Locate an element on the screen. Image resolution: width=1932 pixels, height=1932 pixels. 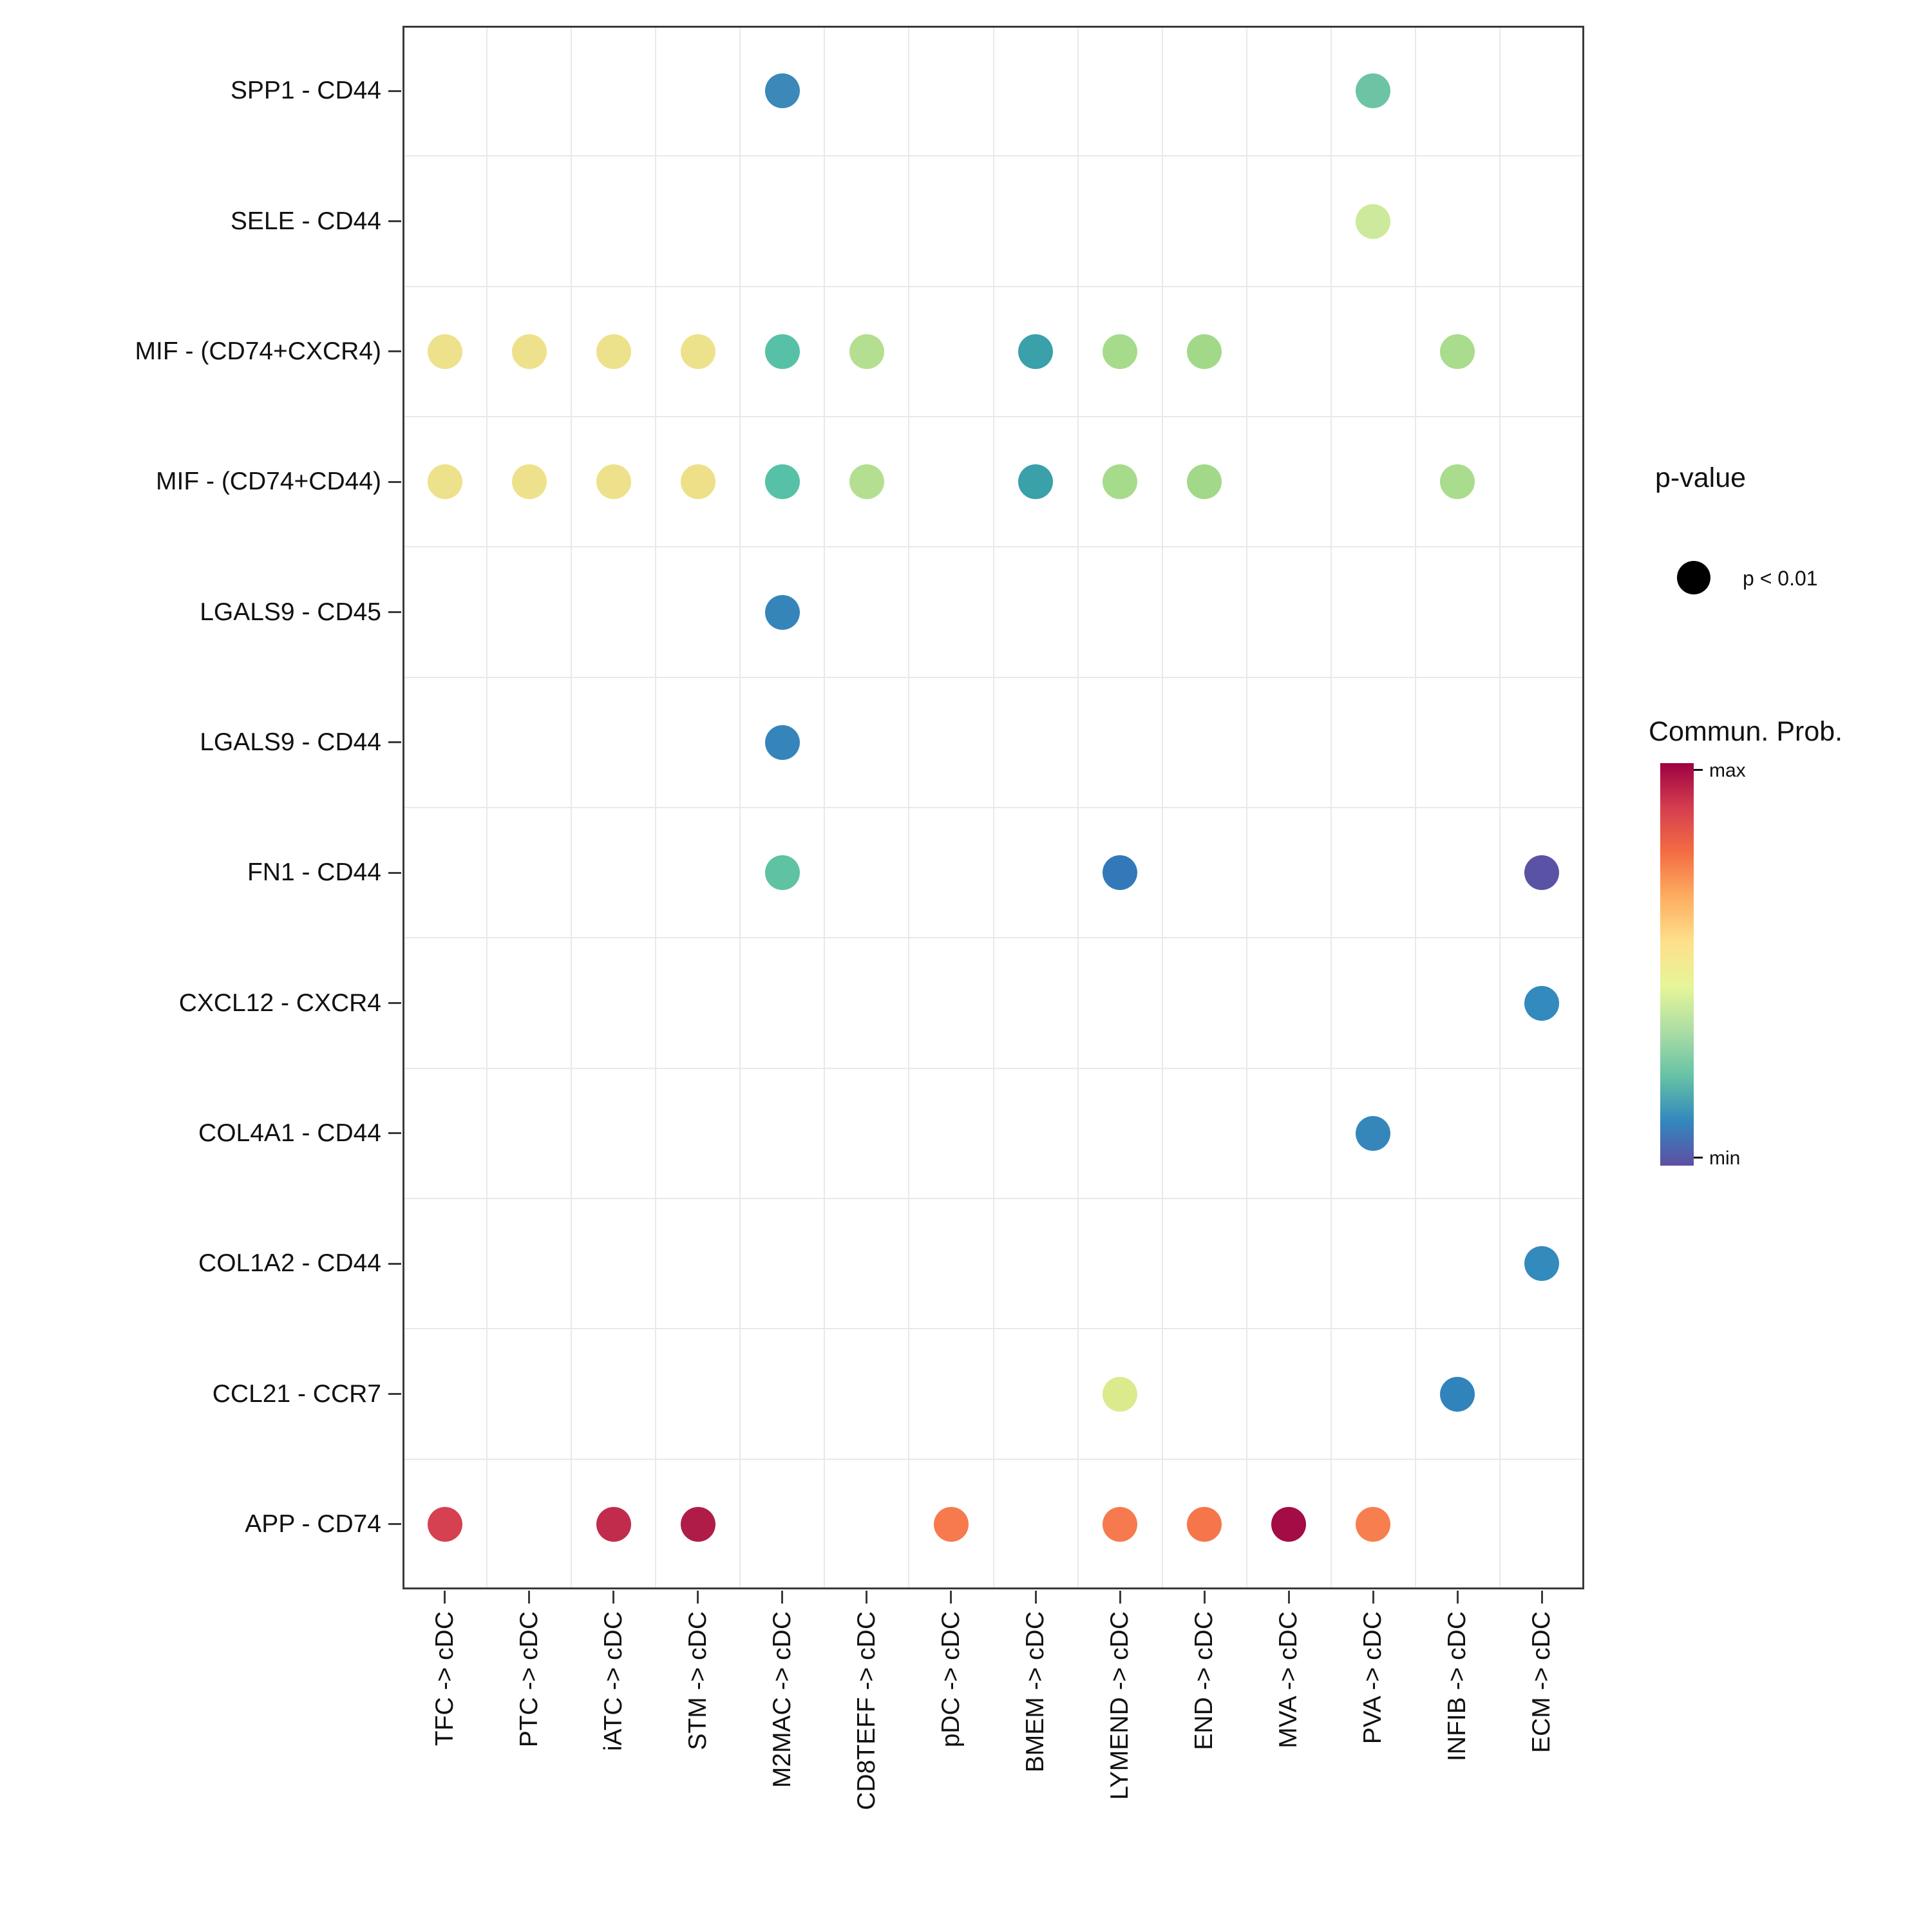
row-label: LGALS9 - CD44 is located at coordinates (290, 742).